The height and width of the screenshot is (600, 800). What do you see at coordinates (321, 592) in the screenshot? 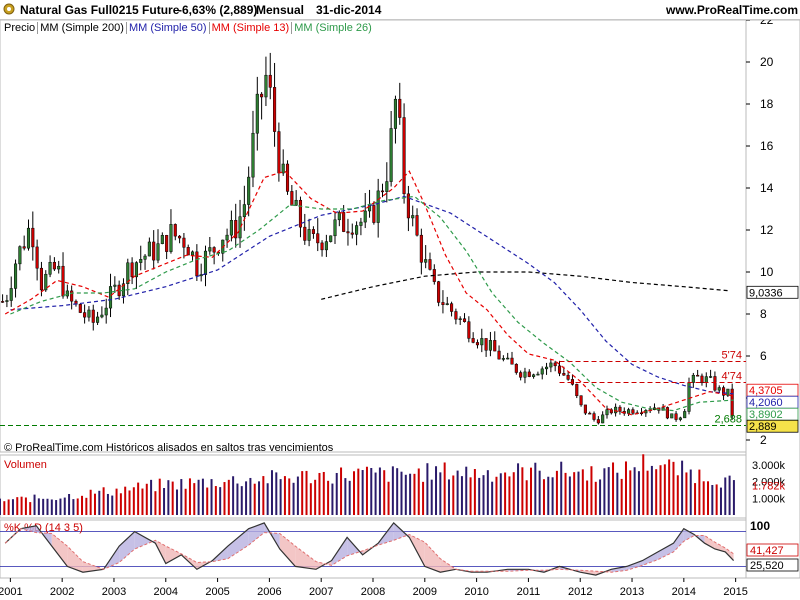
I see `x-tick-label: 2007` at bounding box center [321, 592].